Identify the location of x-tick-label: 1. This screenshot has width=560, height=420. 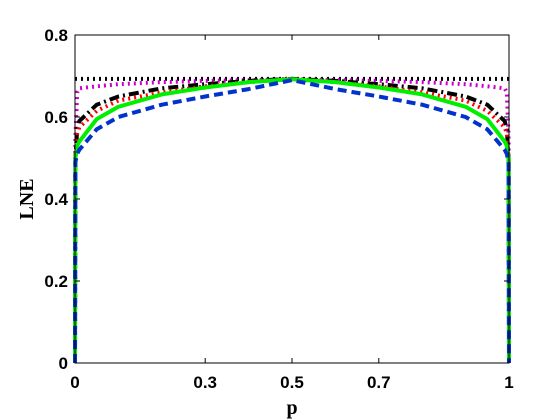
(508, 382).